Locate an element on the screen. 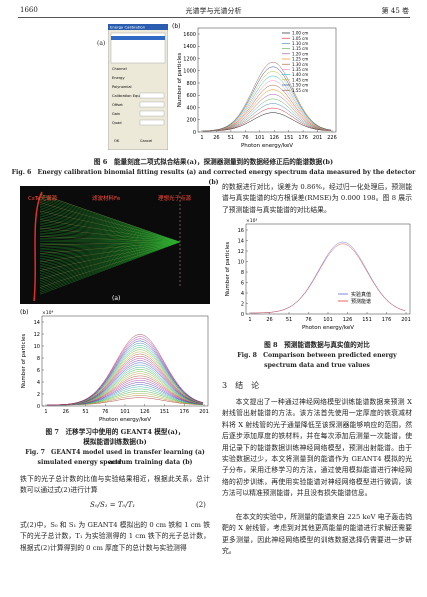 This screenshot has height=597, width=427. section-heading: 3 结 论 is located at coordinates (241, 385).